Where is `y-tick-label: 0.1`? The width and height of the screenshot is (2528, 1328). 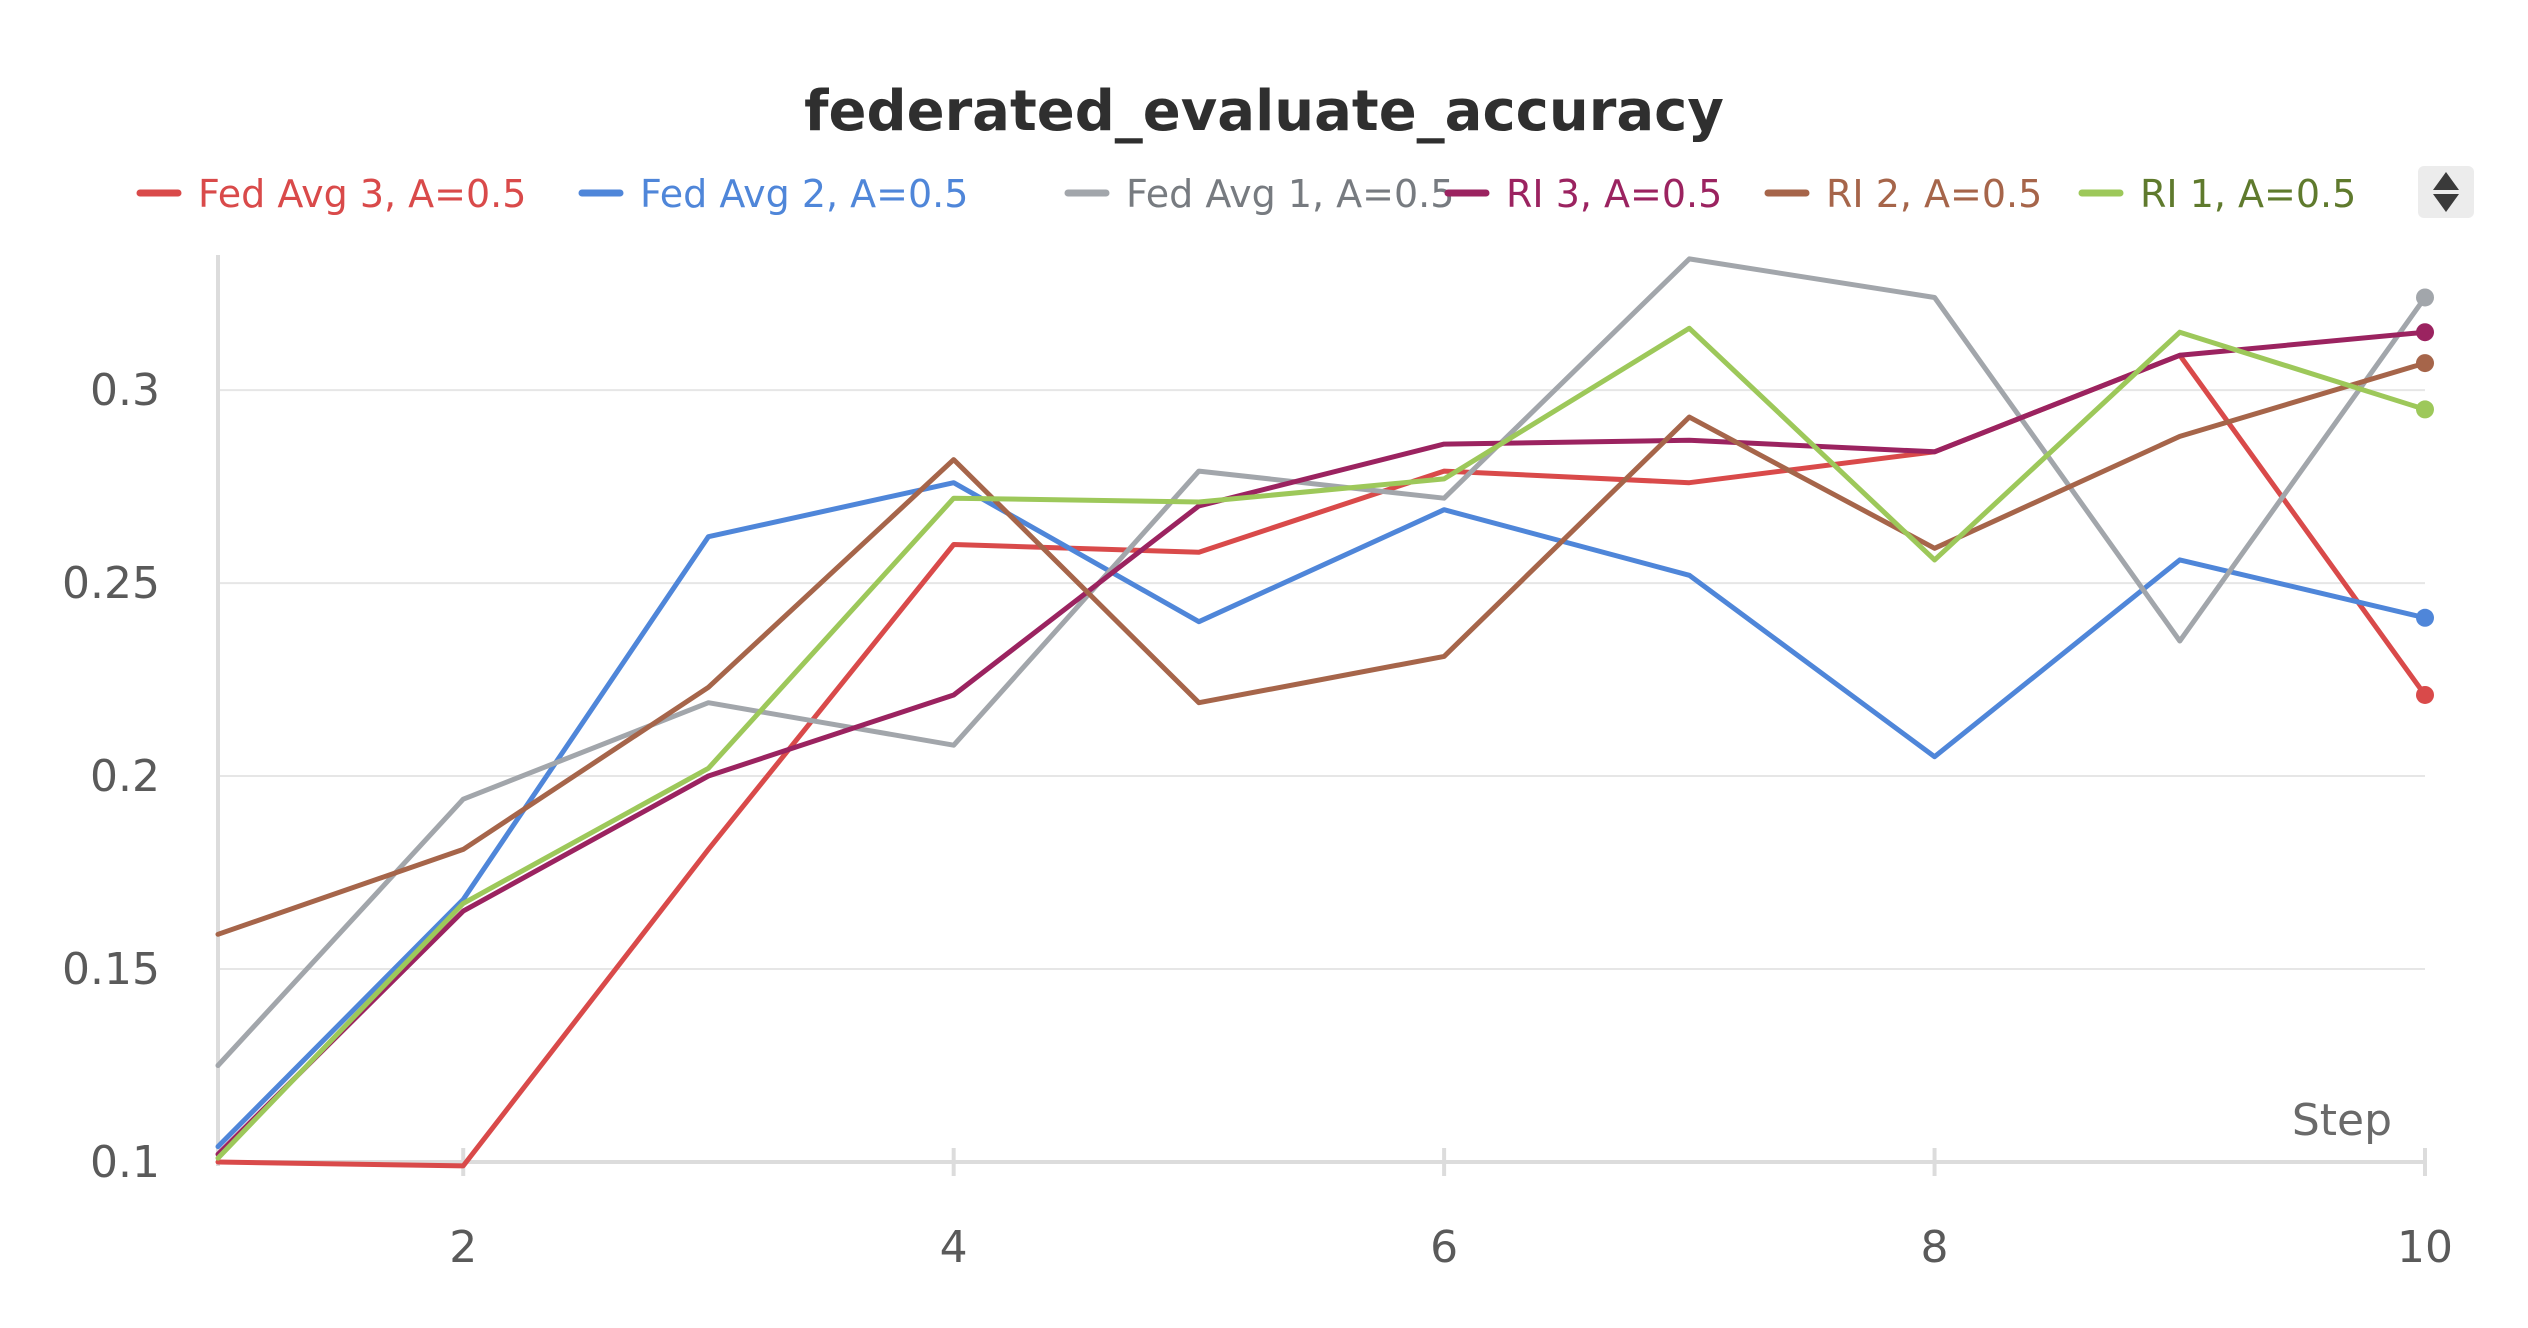
y-tick-label: 0.1 is located at coordinates (125, 1162).